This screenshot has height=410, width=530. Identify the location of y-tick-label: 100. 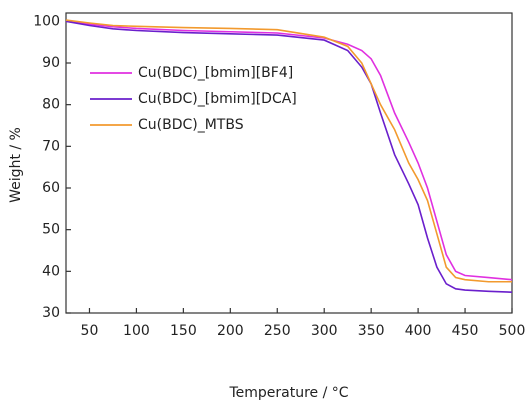
(46, 21).